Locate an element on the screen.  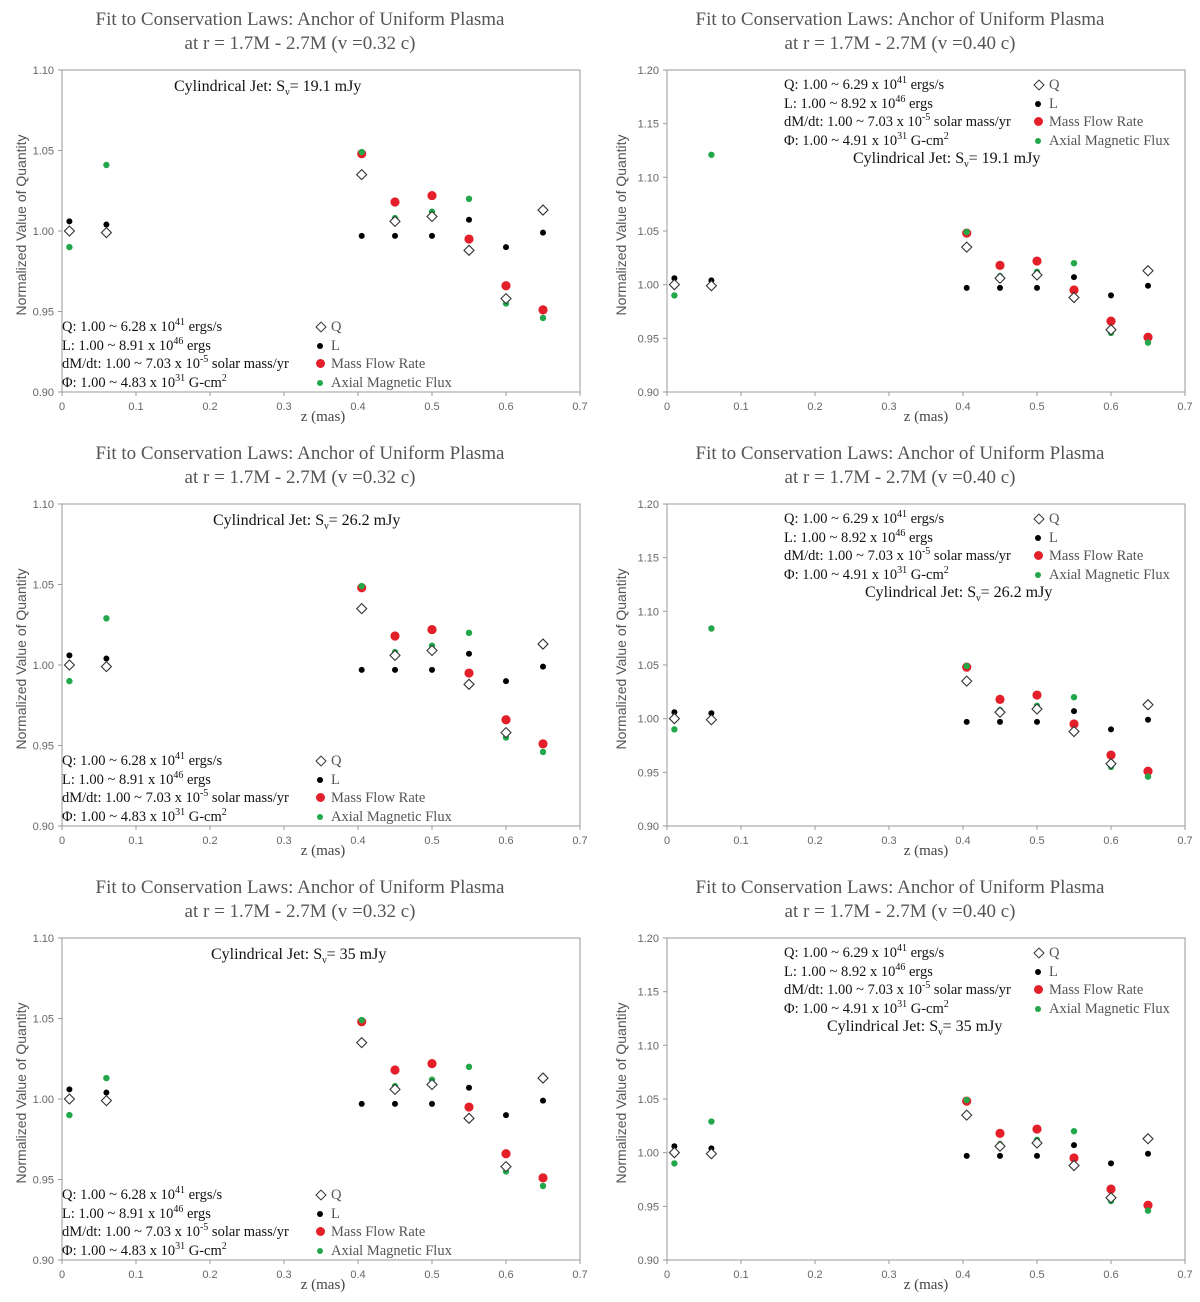
x-tick-label: 0 is located at coordinates (62, 407).